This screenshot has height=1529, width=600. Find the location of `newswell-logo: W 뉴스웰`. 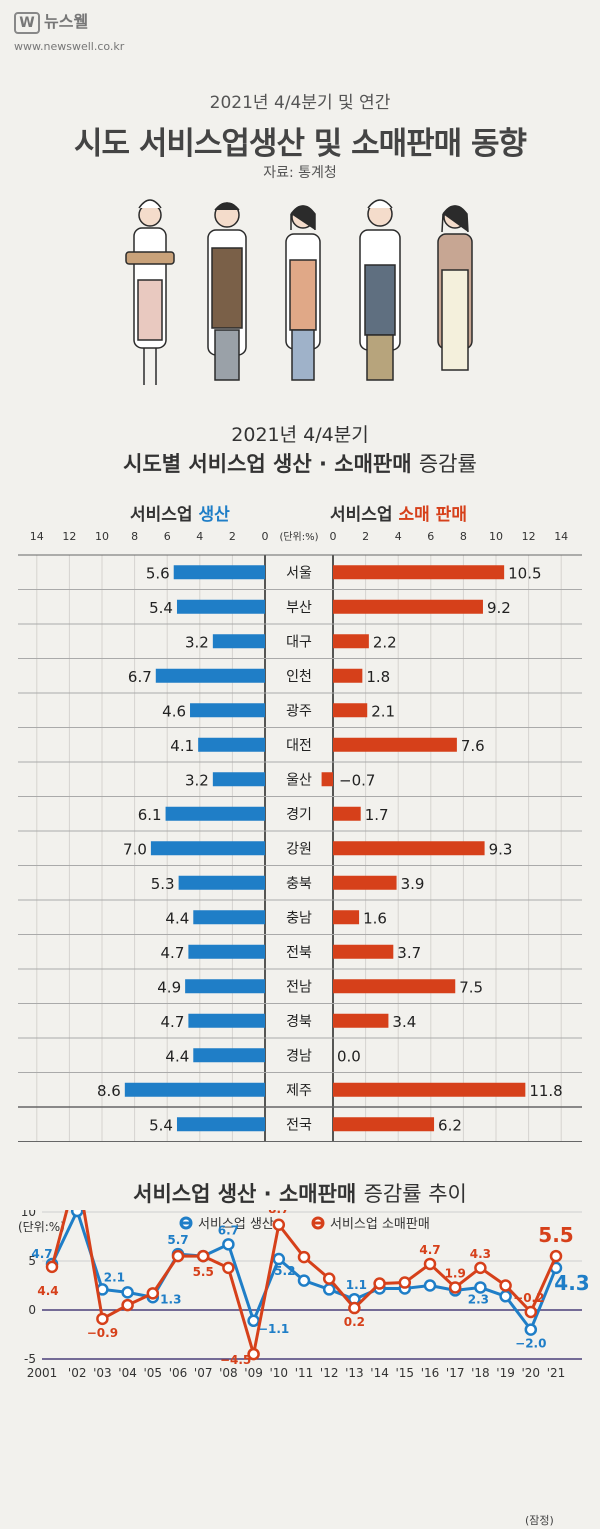

newswell-logo: W 뉴스웰 is located at coordinates (51, 21).